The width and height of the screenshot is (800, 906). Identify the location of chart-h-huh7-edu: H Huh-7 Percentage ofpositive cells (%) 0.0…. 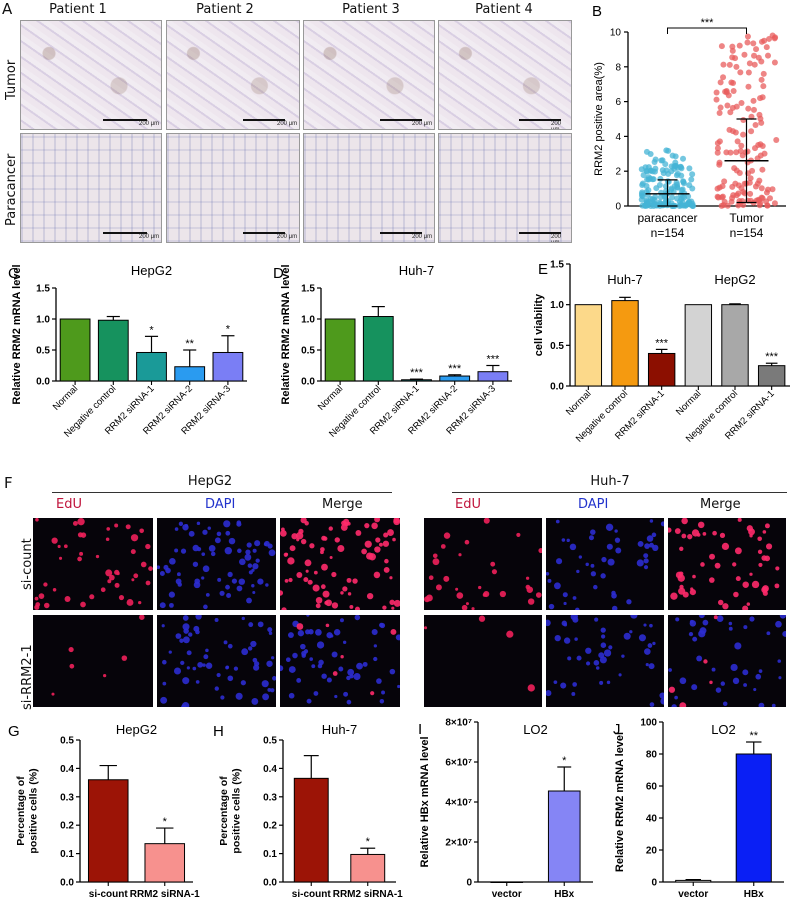
(308, 811).